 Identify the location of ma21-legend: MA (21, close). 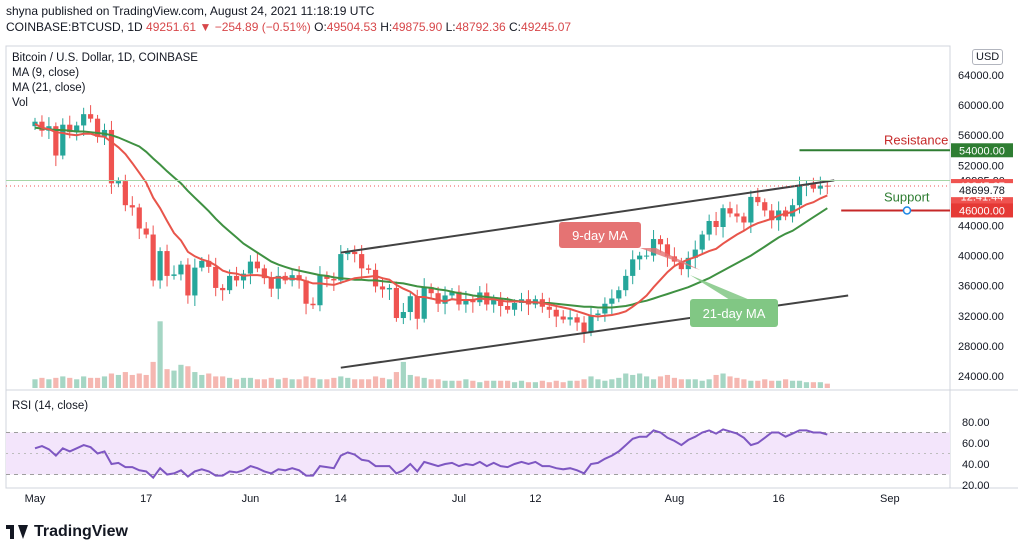
(49, 88).